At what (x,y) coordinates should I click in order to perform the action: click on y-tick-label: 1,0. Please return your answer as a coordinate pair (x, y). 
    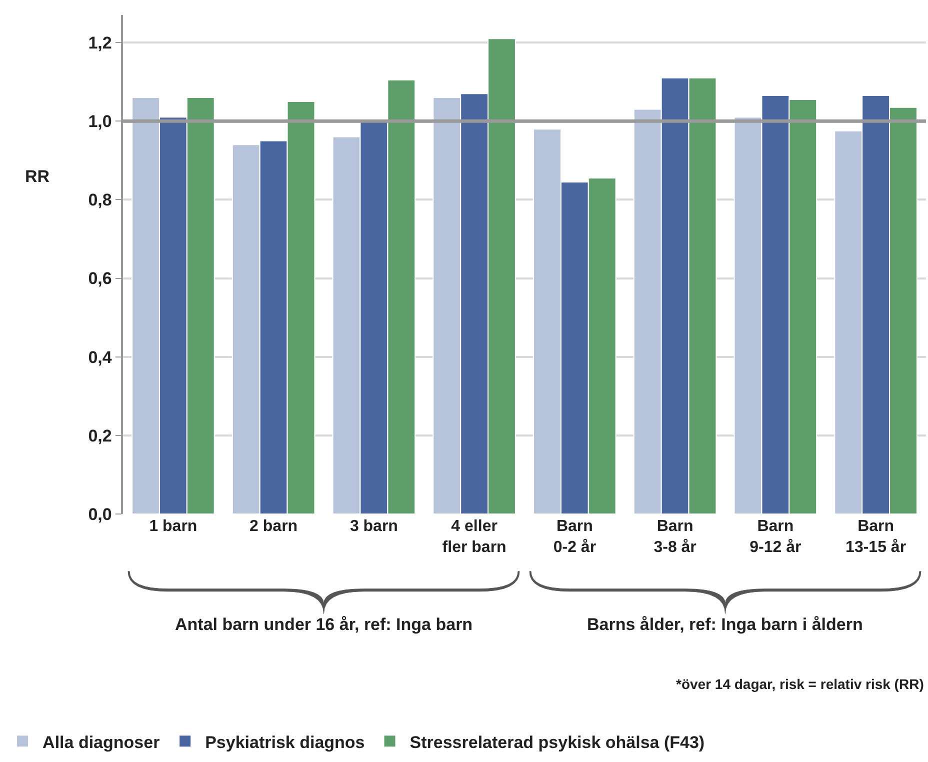
    Looking at the image, I should click on (100, 122).